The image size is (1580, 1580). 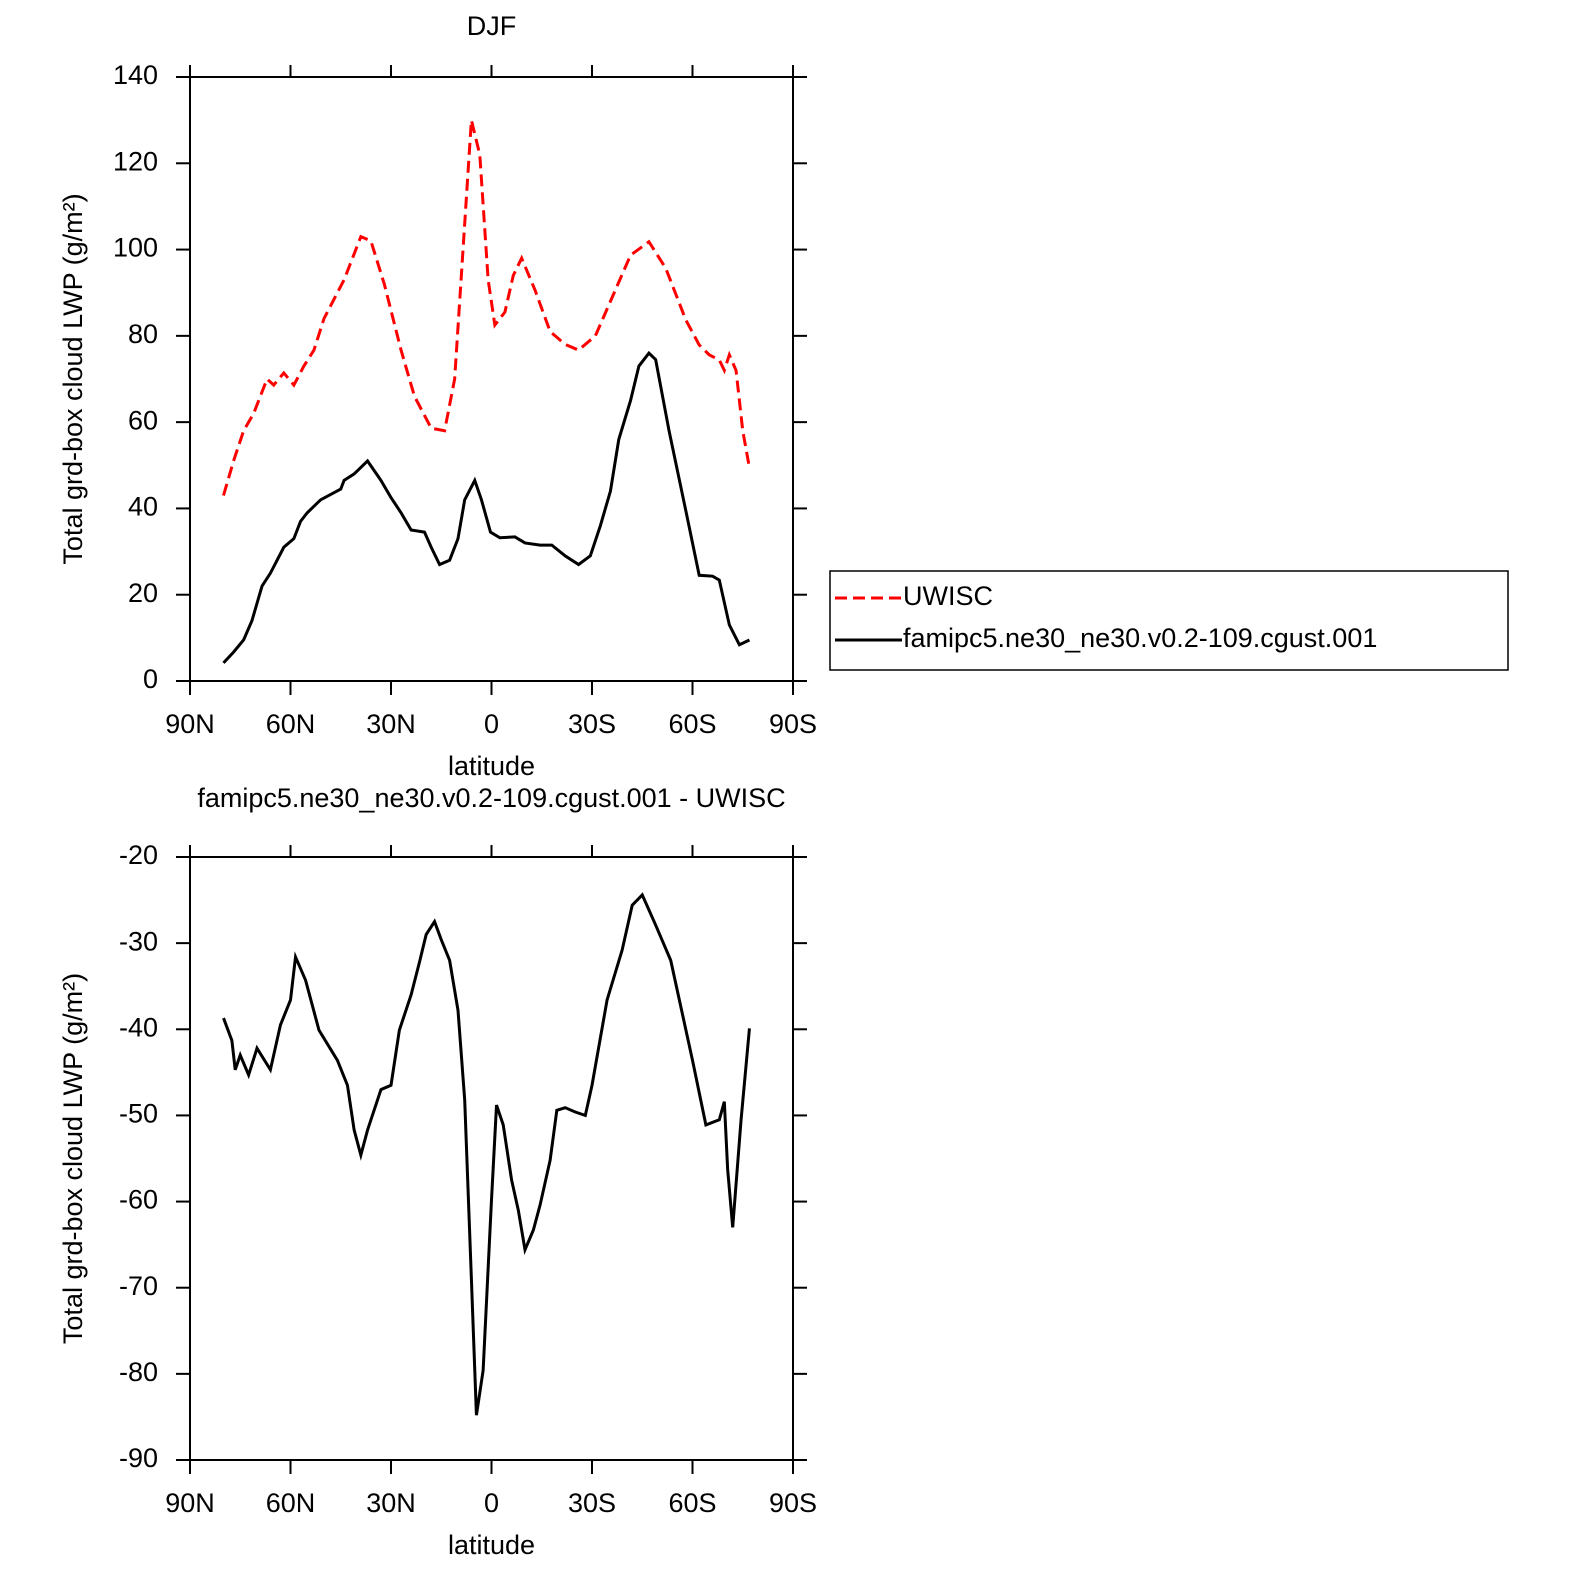 What do you see at coordinates (492, 26) in the screenshot?
I see `chart-title: DJF` at bounding box center [492, 26].